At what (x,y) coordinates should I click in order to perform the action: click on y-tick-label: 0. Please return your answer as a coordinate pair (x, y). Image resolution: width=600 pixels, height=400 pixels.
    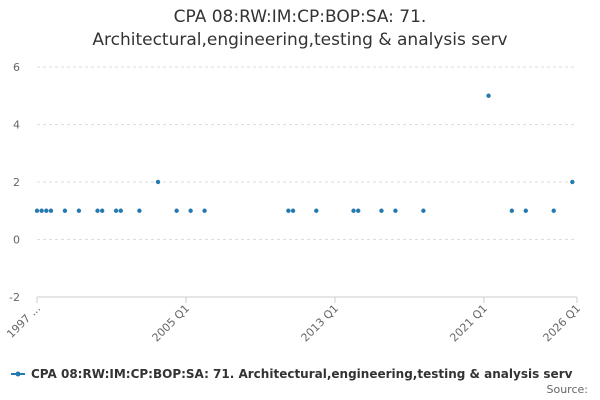
    Looking at the image, I should click on (16, 240).